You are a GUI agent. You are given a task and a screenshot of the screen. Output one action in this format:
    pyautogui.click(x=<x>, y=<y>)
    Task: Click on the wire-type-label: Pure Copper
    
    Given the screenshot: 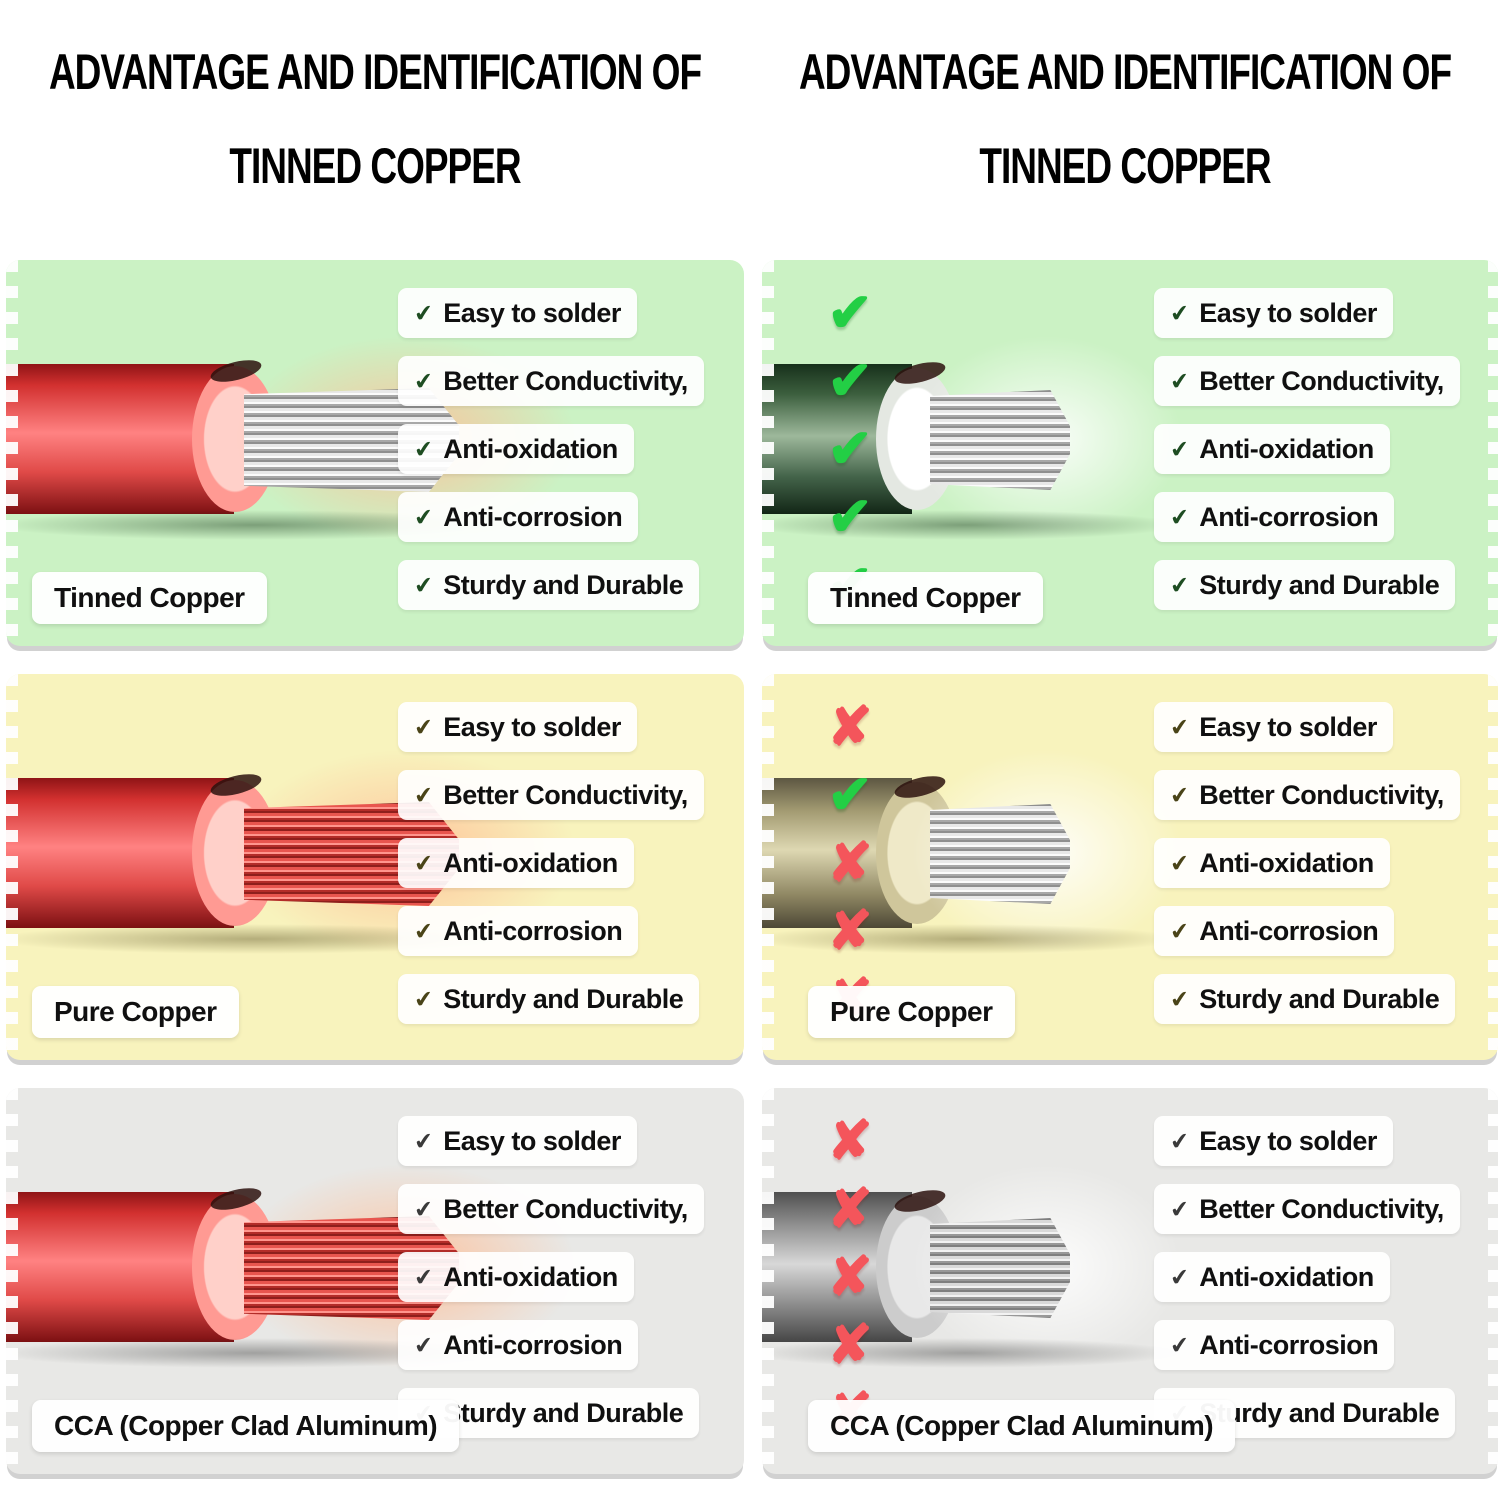 What is the action you would take?
    pyautogui.click(x=135, y=1012)
    